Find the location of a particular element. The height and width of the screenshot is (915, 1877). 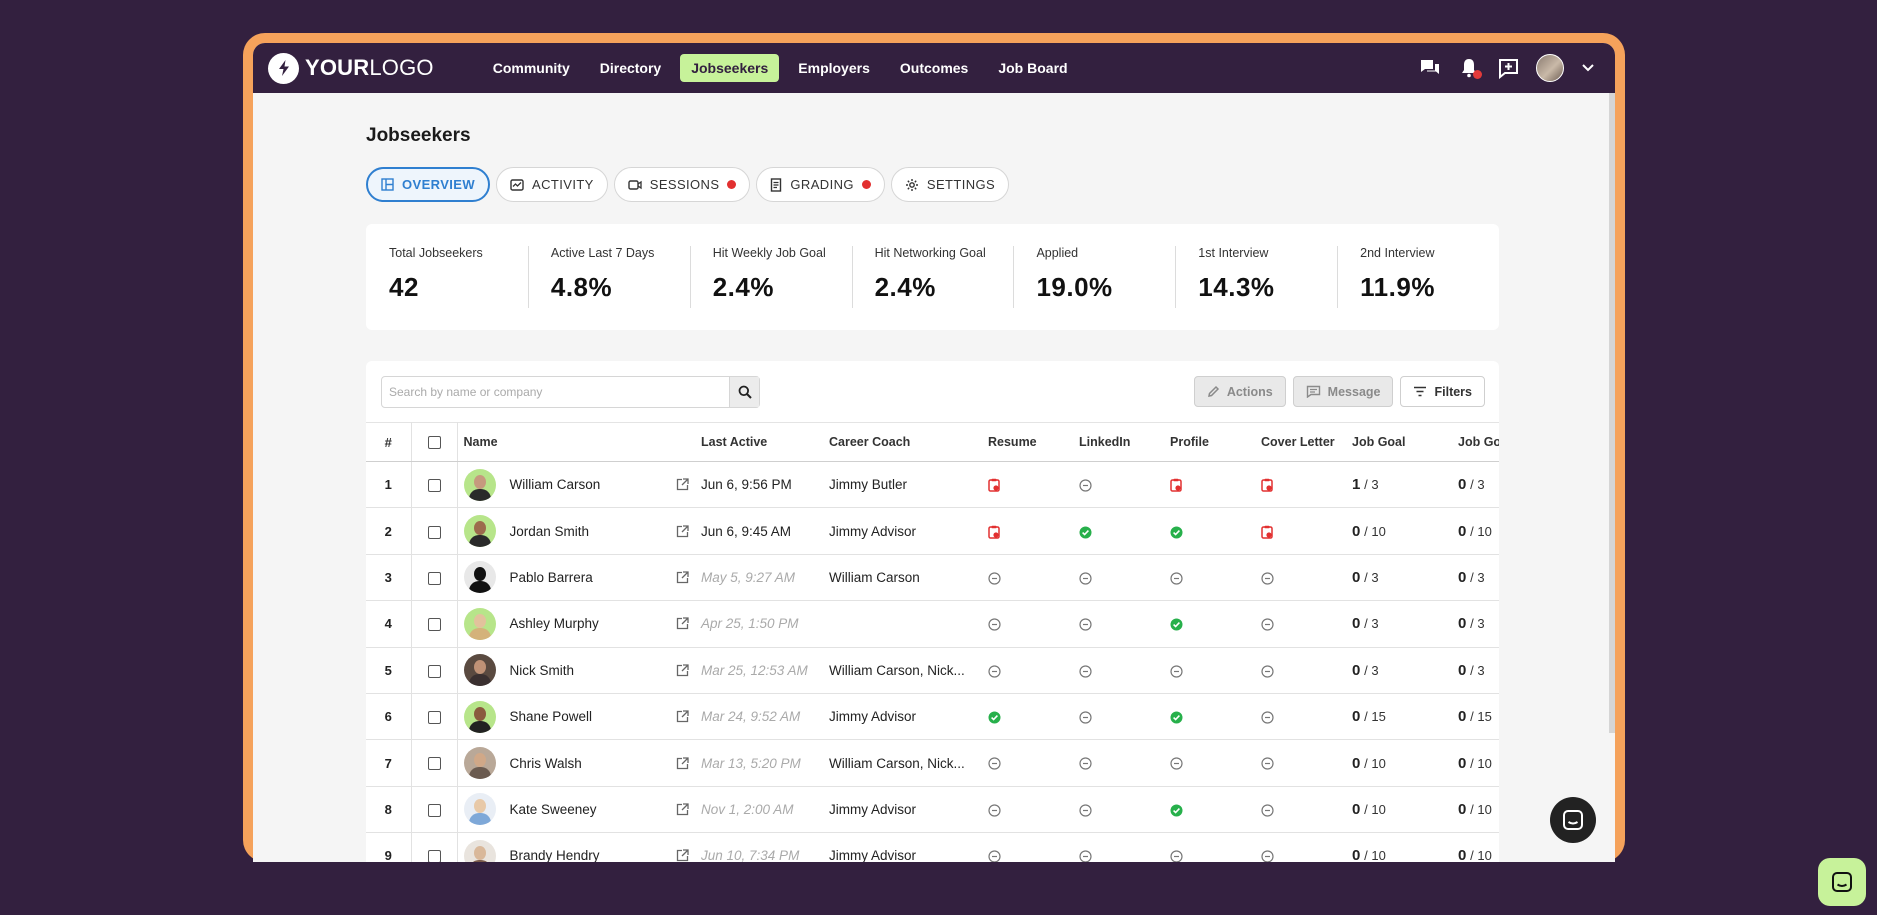

col-cover-letter-header: Cover Letter is located at coordinates (1304, 442).